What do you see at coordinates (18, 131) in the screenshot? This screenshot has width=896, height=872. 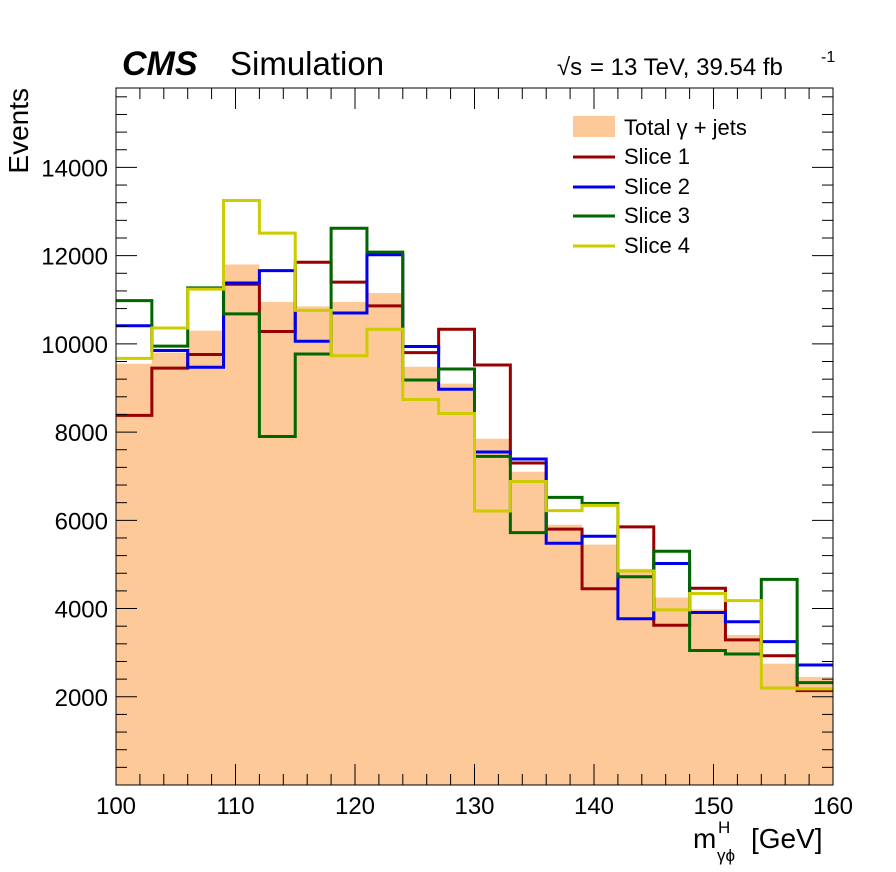 I see `y-axis-title: Events` at bounding box center [18, 131].